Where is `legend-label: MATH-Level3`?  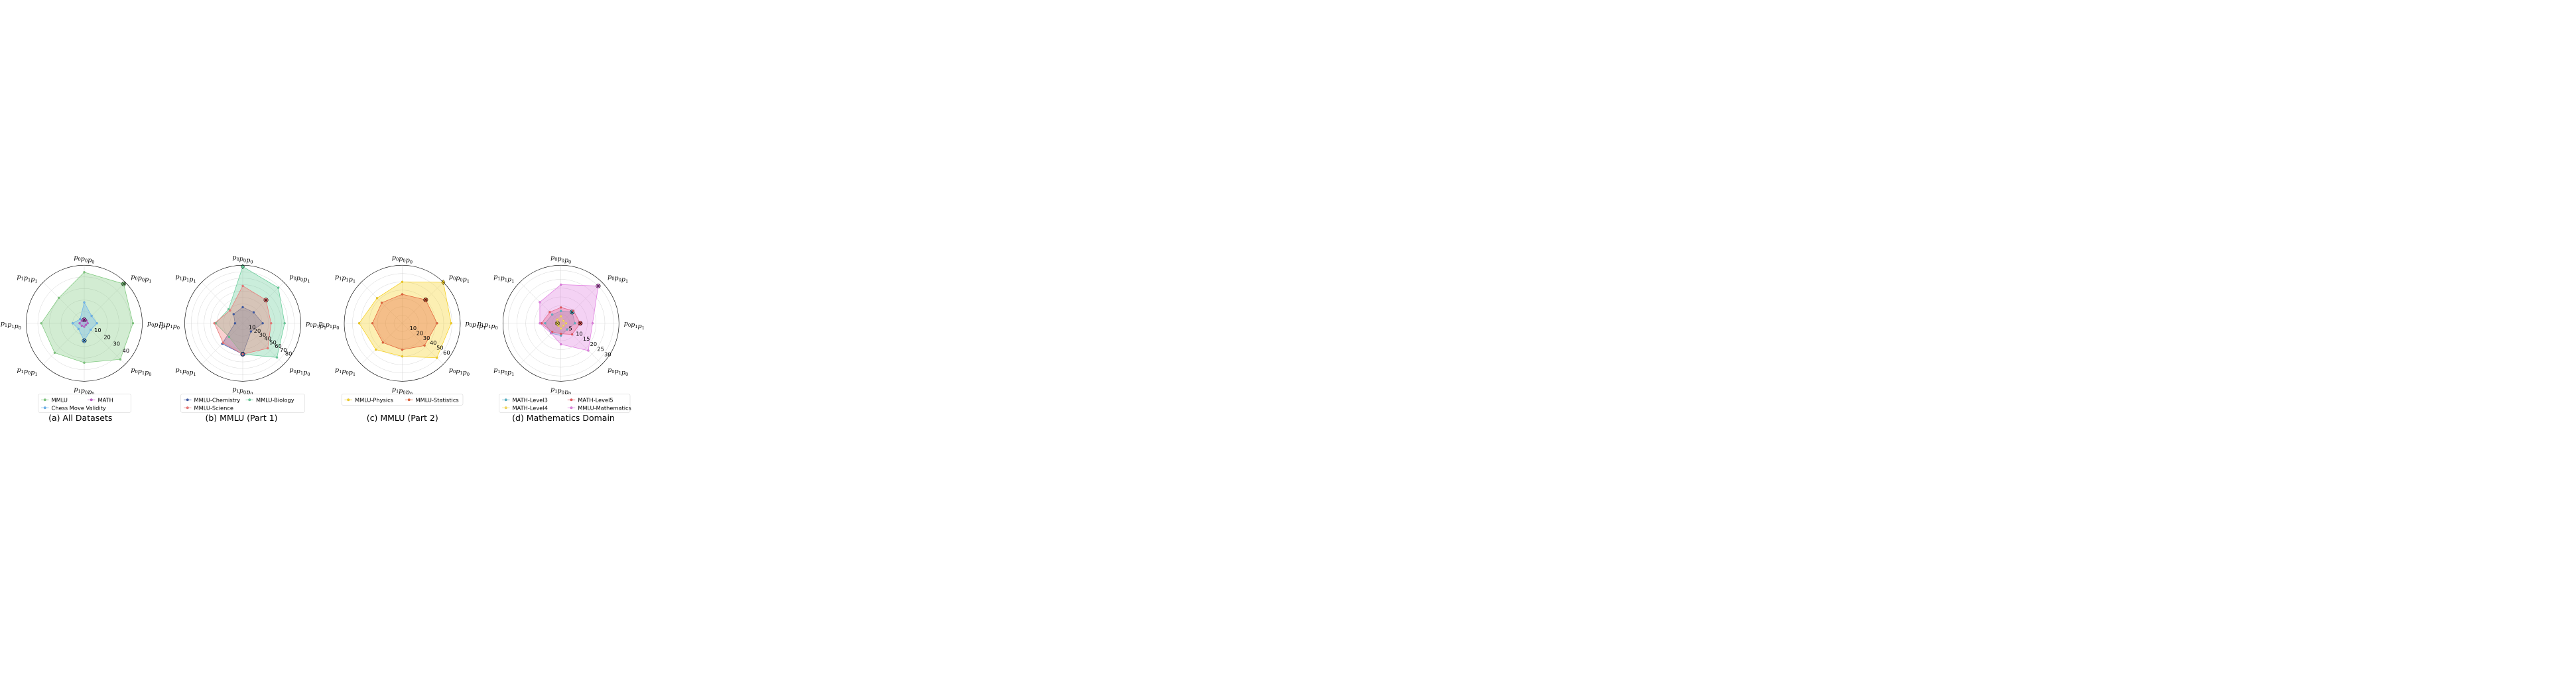
legend-label: MATH-Level3 is located at coordinates (531, 399).